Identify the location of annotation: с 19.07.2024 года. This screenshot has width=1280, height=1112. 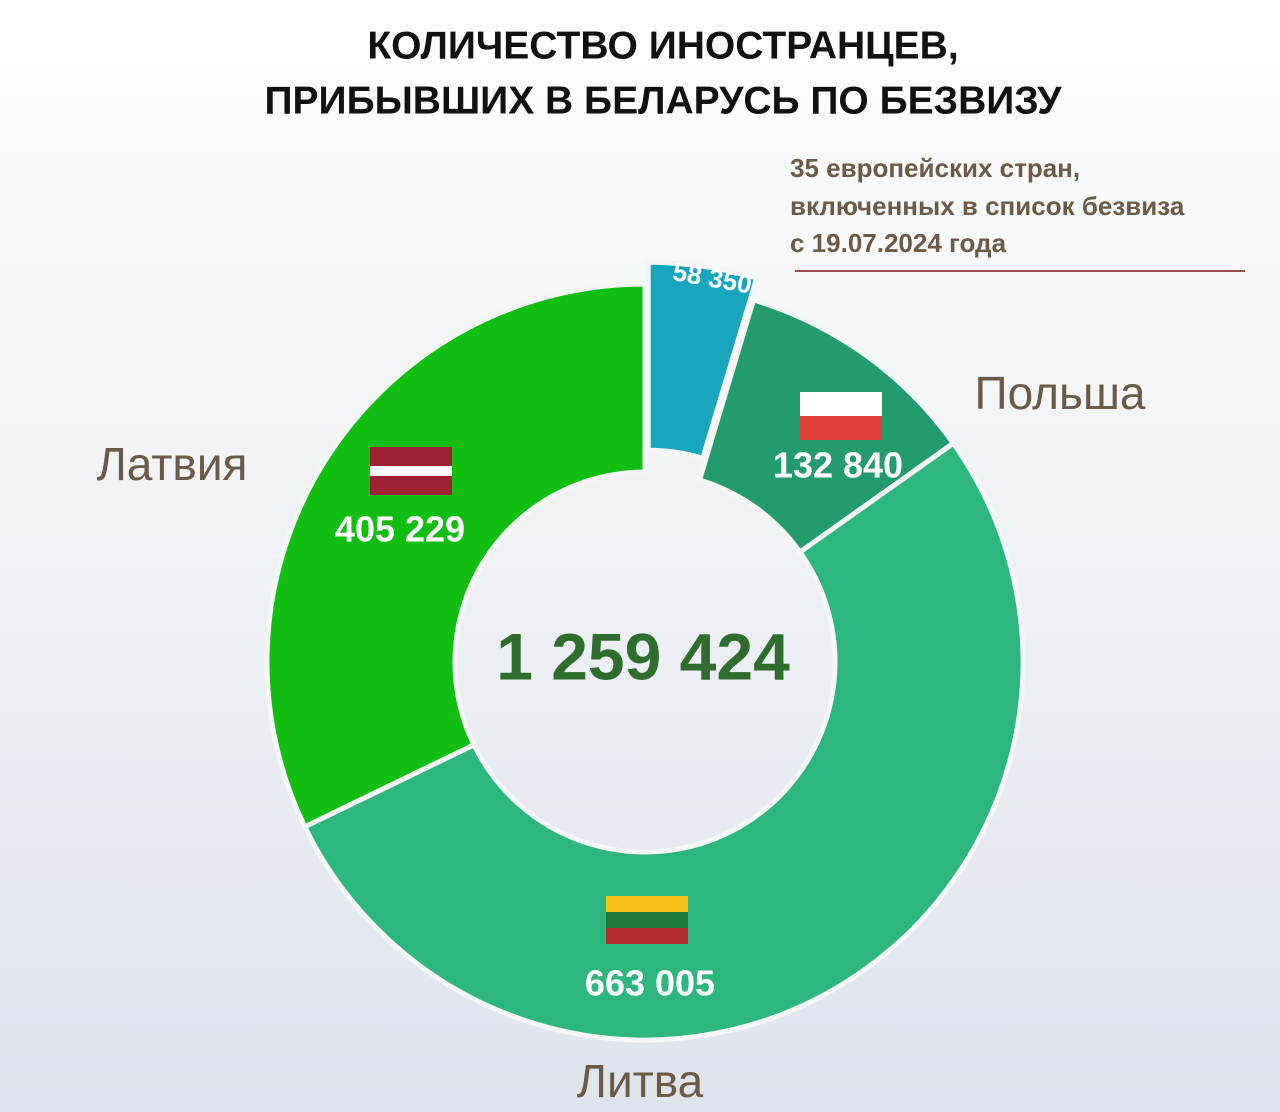
(898, 243).